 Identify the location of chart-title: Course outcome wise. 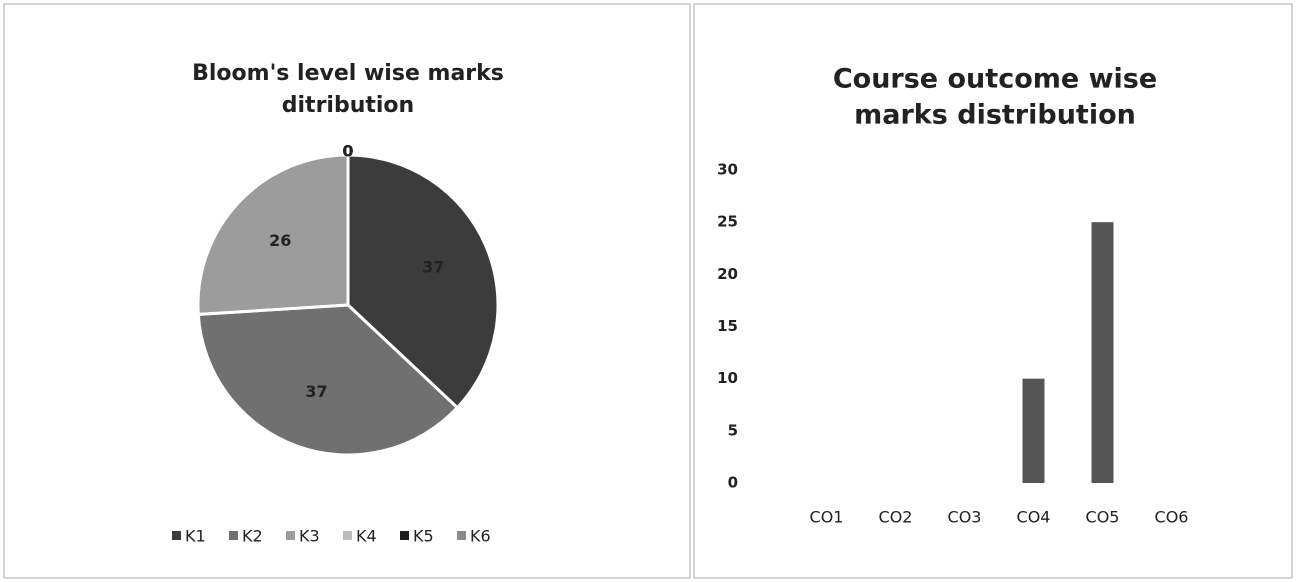
(995, 79).